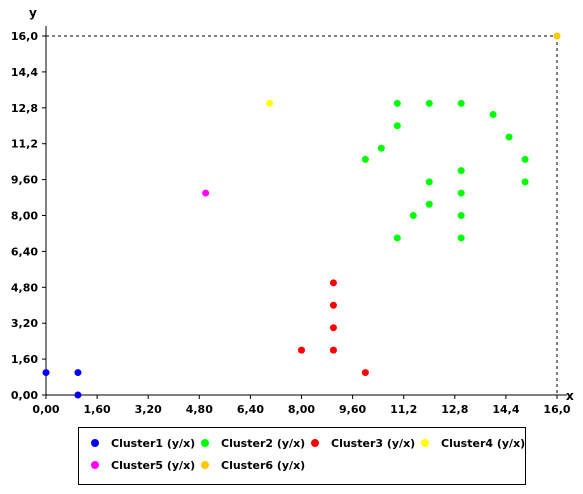 The width and height of the screenshot is (583, 494). I want to click on y-tick-label: 8,00, so click(24, 216).